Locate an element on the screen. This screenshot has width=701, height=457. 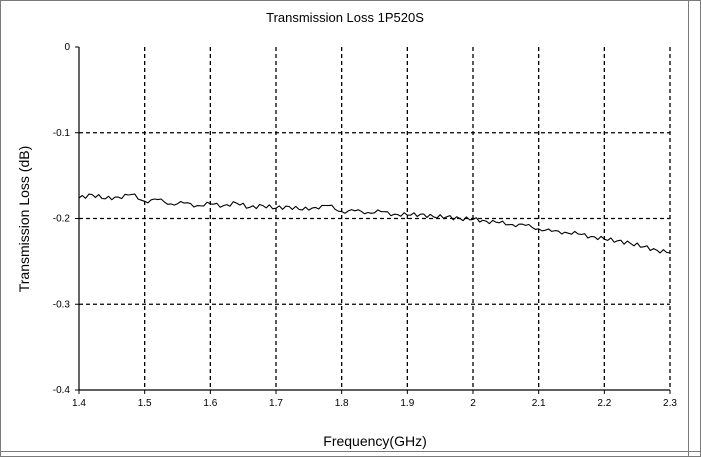
y-axis-label: Transmission Loss (dB) is located at coordinates (24, 219).